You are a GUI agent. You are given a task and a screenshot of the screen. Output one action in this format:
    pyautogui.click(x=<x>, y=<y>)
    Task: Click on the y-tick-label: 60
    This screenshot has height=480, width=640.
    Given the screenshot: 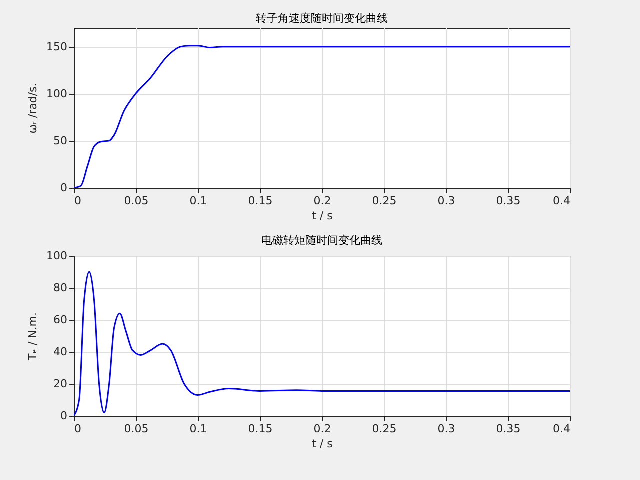 What is the action you would take?
    pyautogui.click(x=61, y=320)
    